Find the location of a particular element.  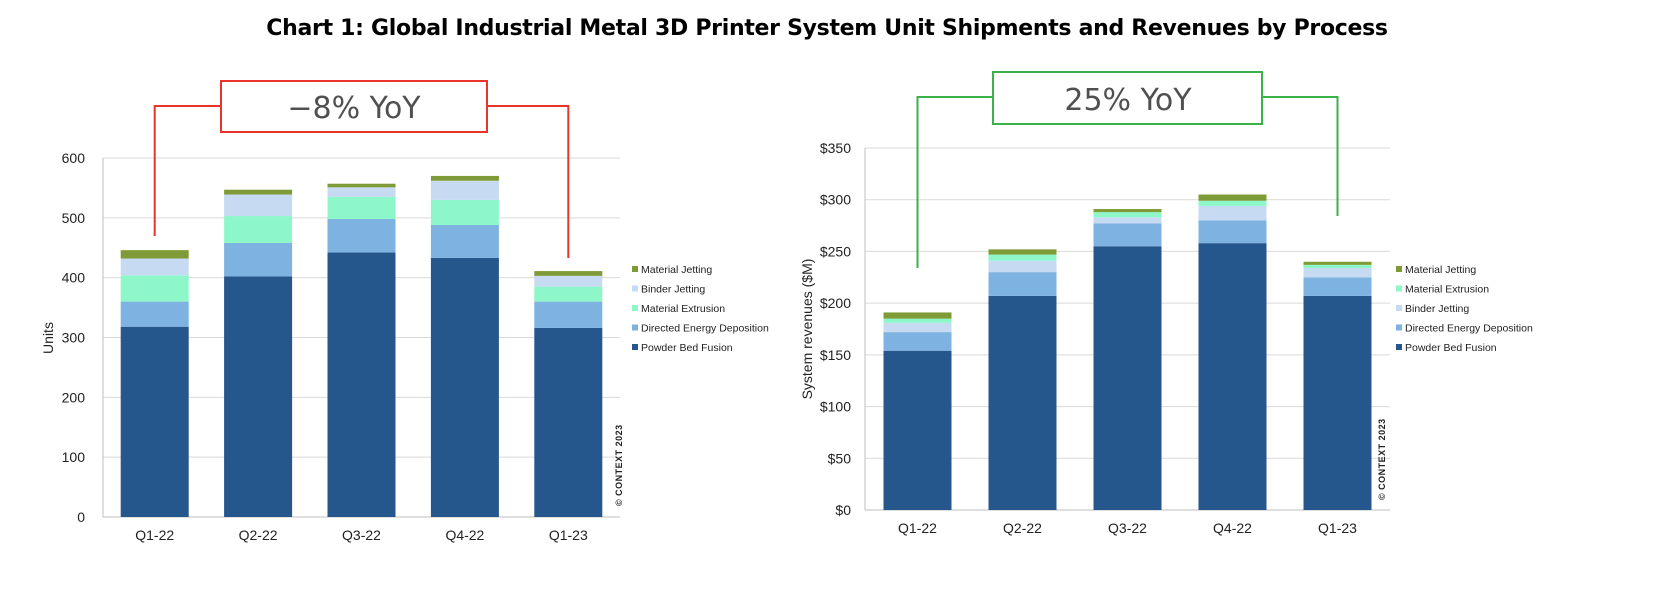

callout-yoy-label: 25% YoY is located at coordinates (1128, 100).